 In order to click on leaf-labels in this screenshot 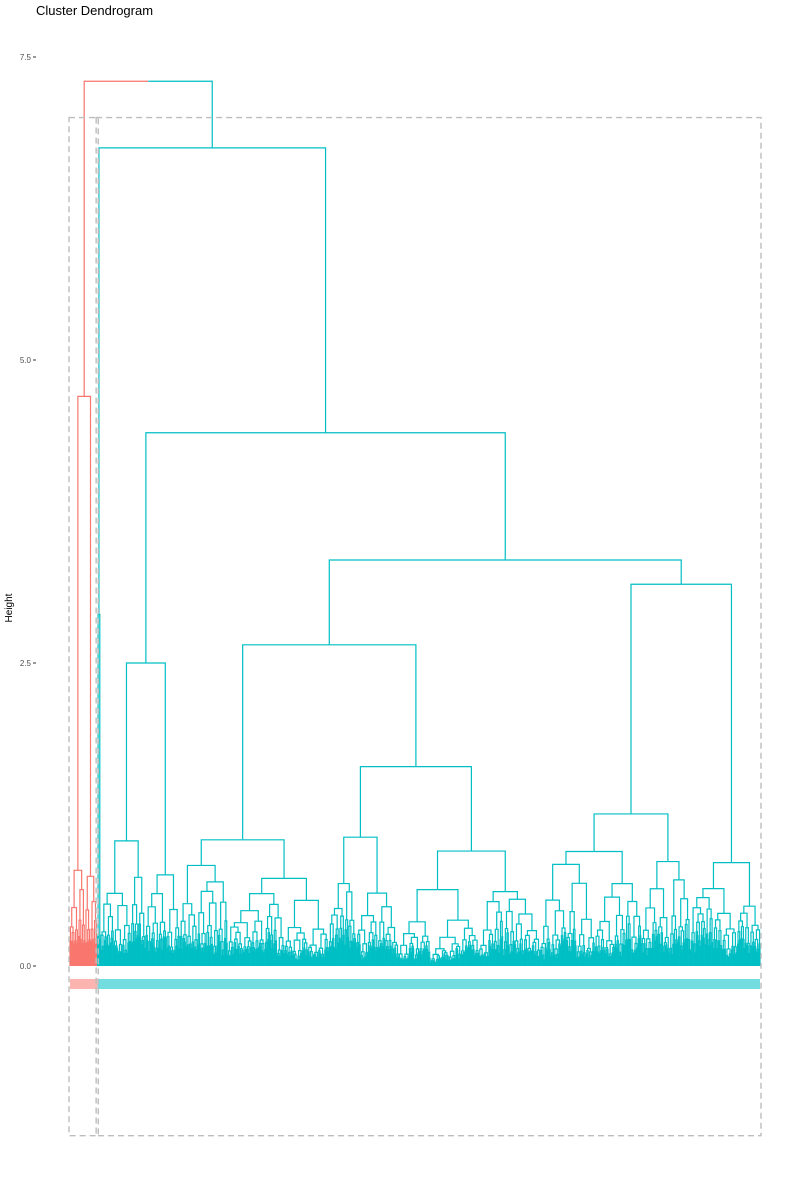, I will do `click(415, 984)`.